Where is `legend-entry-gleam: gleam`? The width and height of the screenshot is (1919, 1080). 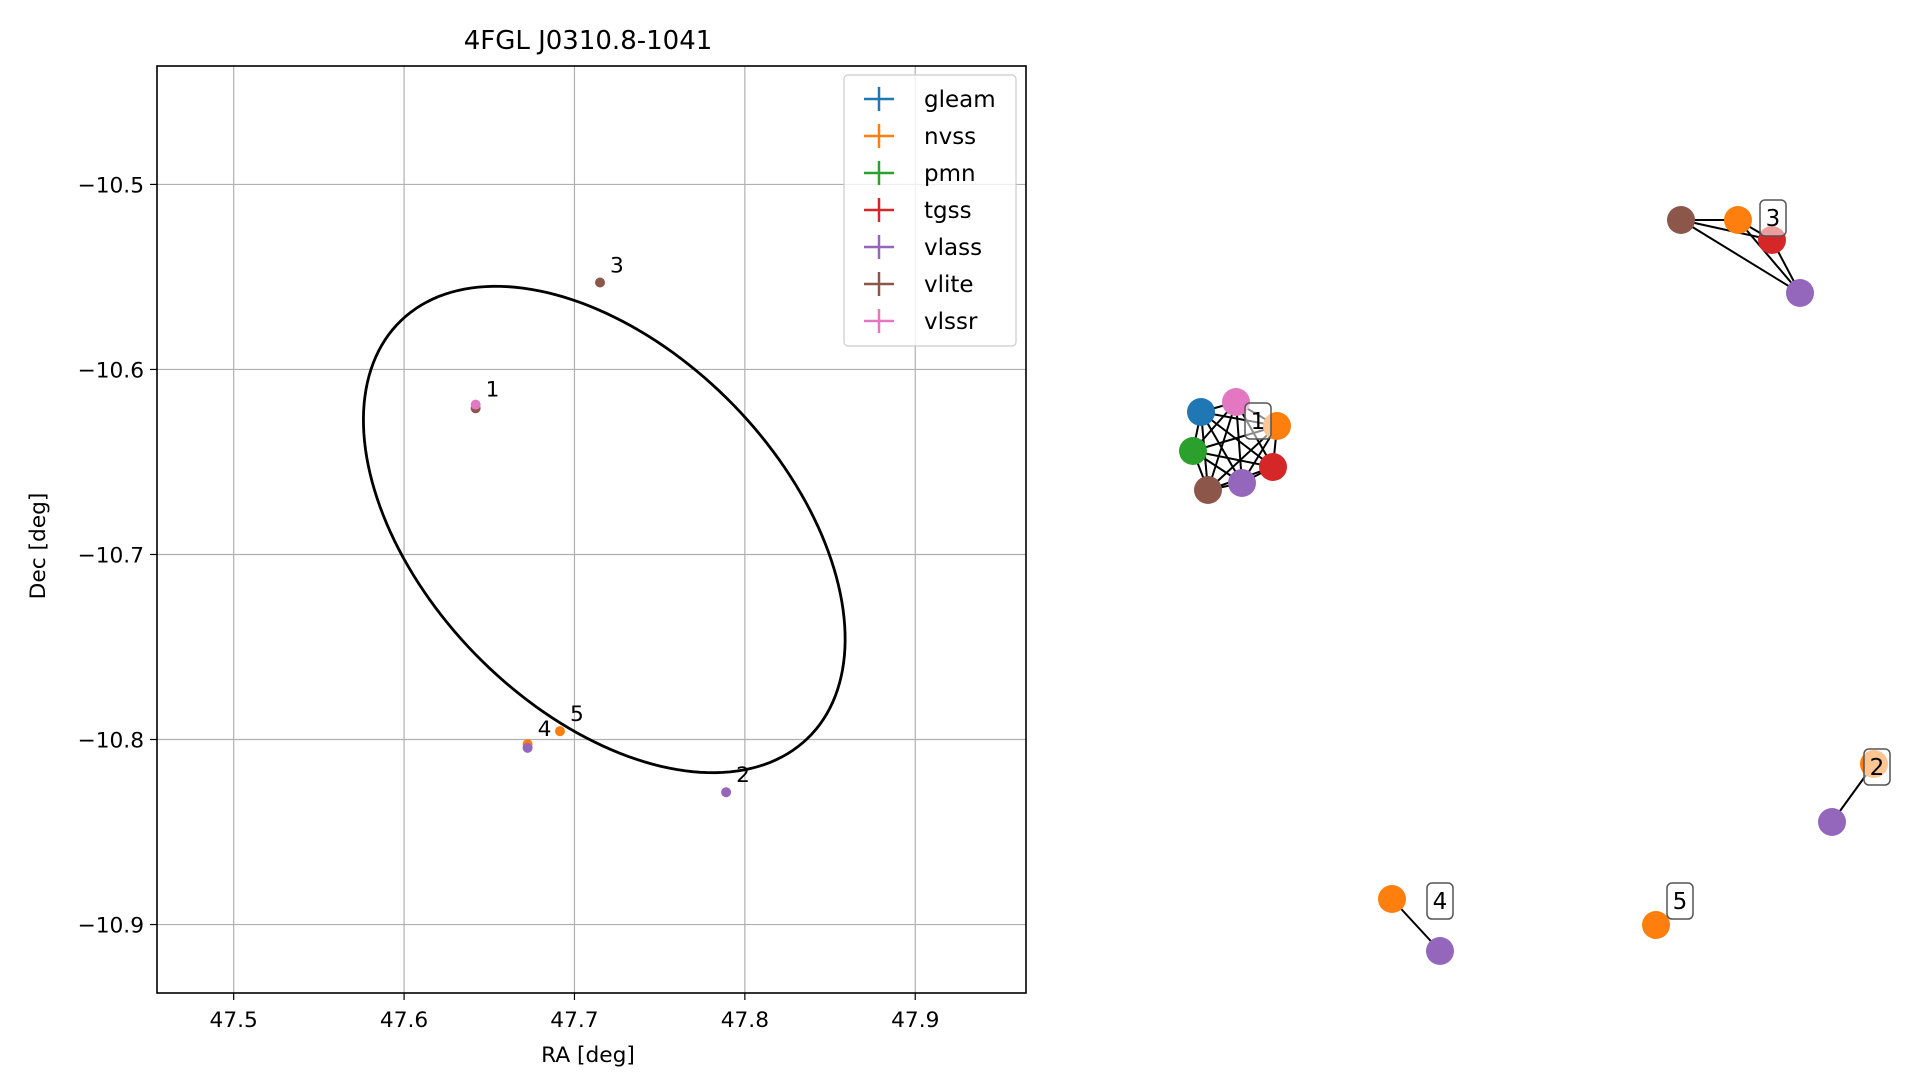 legend-entry-gleam: gleam is located at coordinates (930, 100).